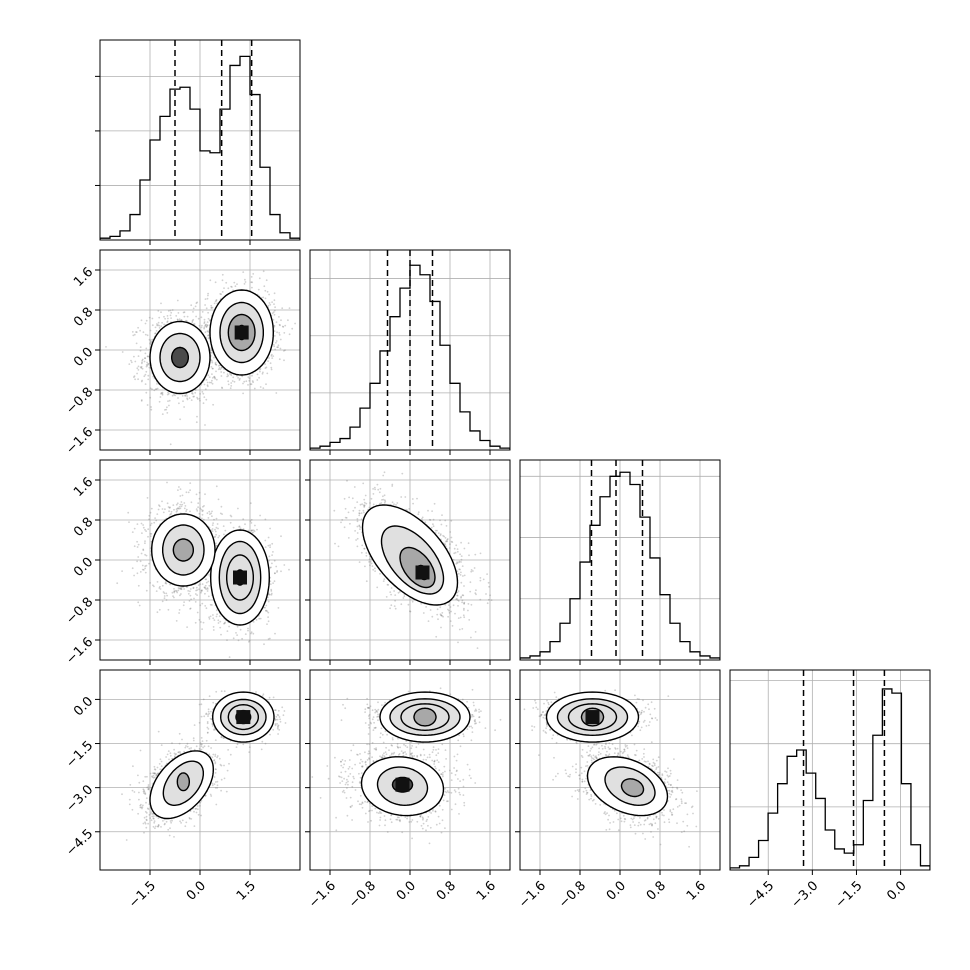  What do you see at coordinates (410, 357) in the screenshot?
I see `histogram-steps` at bounding box center [410, 357].